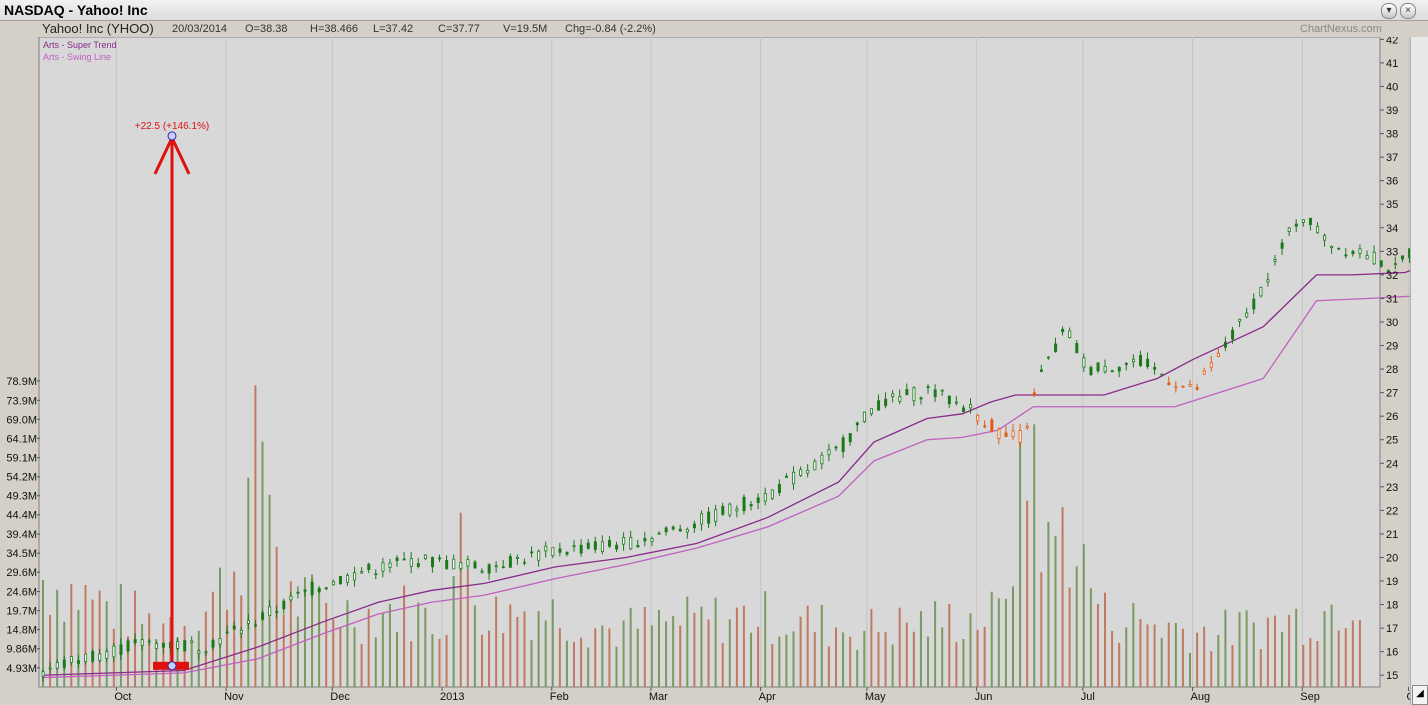 The width and height of the screenshot is (1428, 705). What do you see at coordinates (1392, 252) in the screenshot?
I see `price-tick-label: 33` at bounding box center [1392, 252].